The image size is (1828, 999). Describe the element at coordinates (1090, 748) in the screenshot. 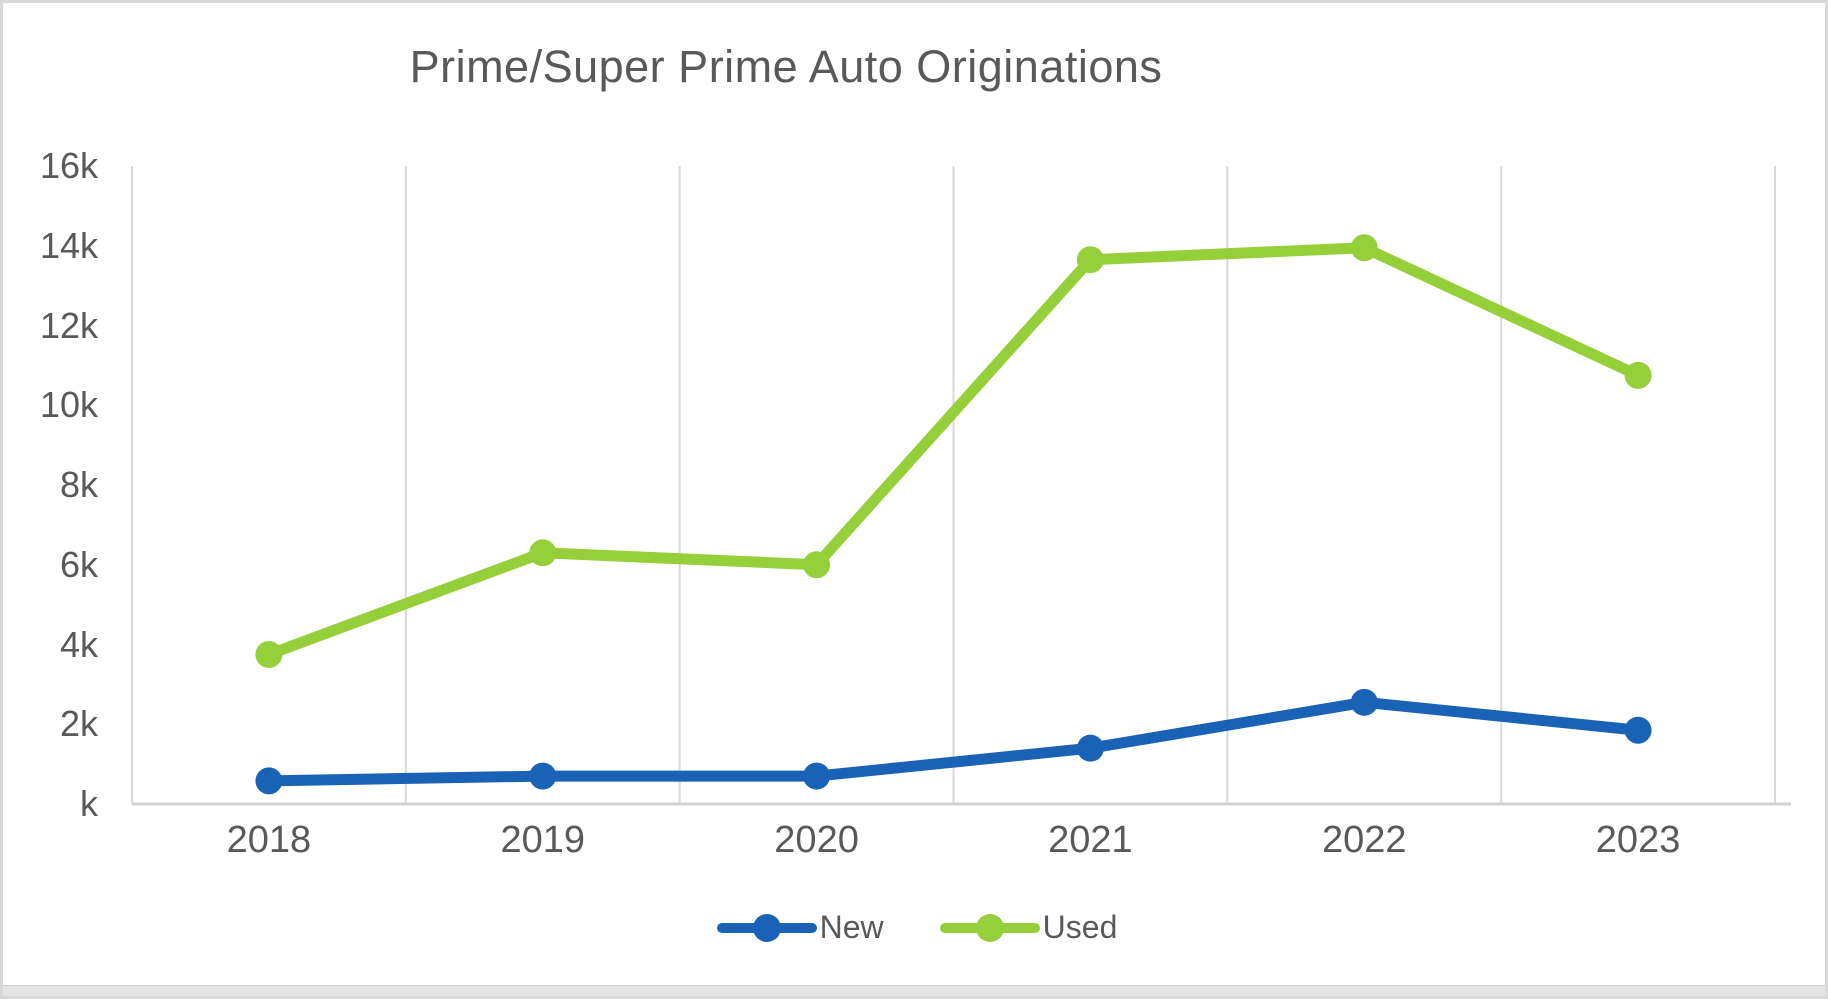

I see `data-point-new-2021` at that location.